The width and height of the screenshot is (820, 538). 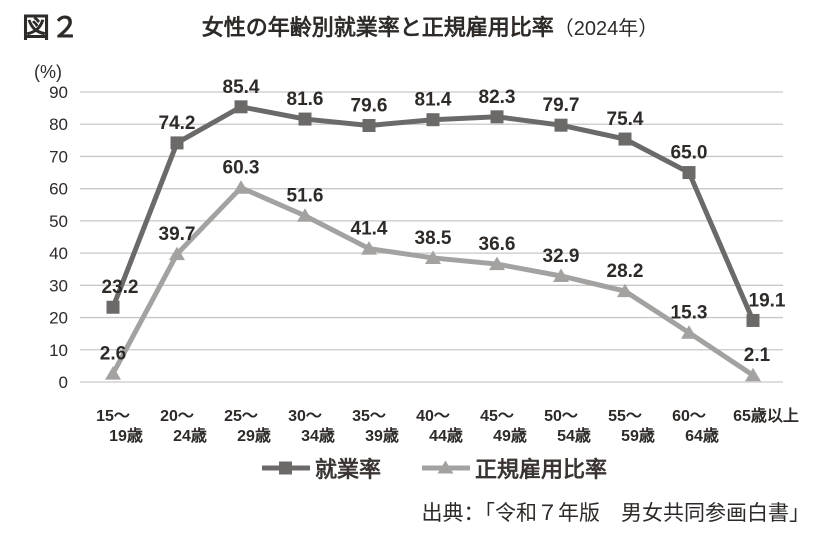 I want to click on chart-title-text: 女性の年齢別就業率と正規雇用比率, so click(x=377, y=27).